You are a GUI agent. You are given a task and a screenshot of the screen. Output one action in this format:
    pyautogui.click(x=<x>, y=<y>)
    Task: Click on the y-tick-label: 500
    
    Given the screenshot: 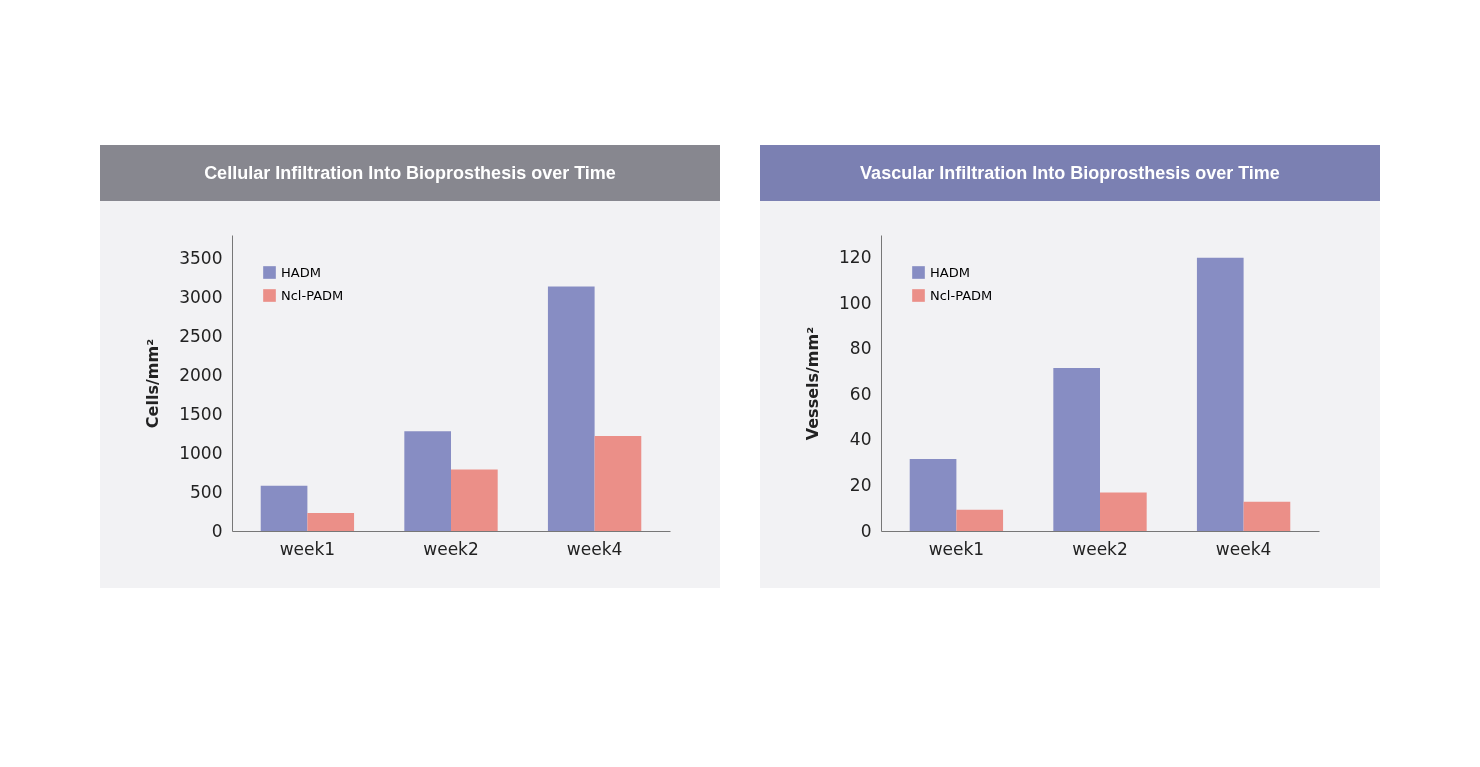 What is the action you would take?
    pyautogui.click(x=206, y=491)
    